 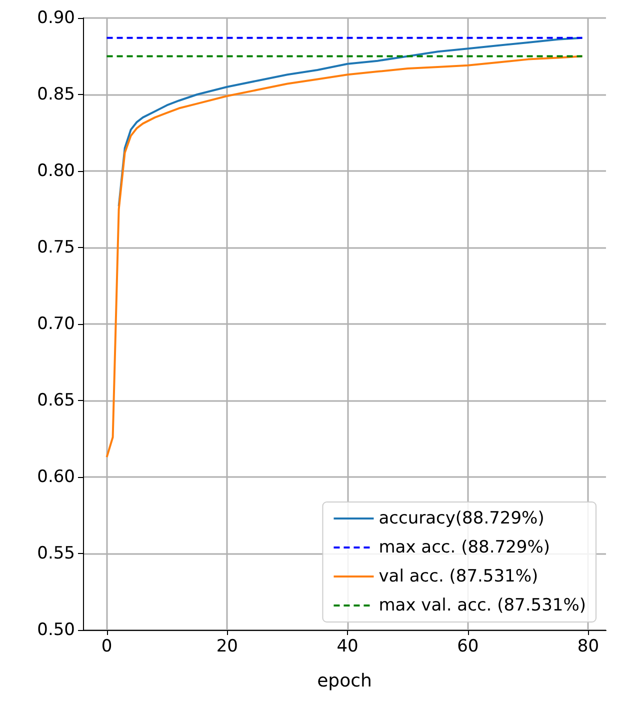 I want to click on y-tick-label: 0.85, so click(x=56, y=94).